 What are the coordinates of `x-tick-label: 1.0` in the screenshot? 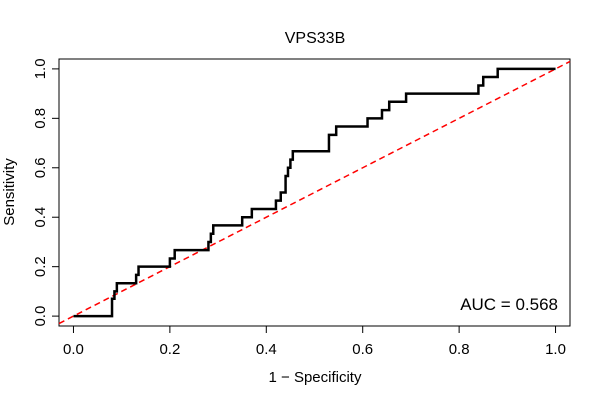 It's located at (555, 349).